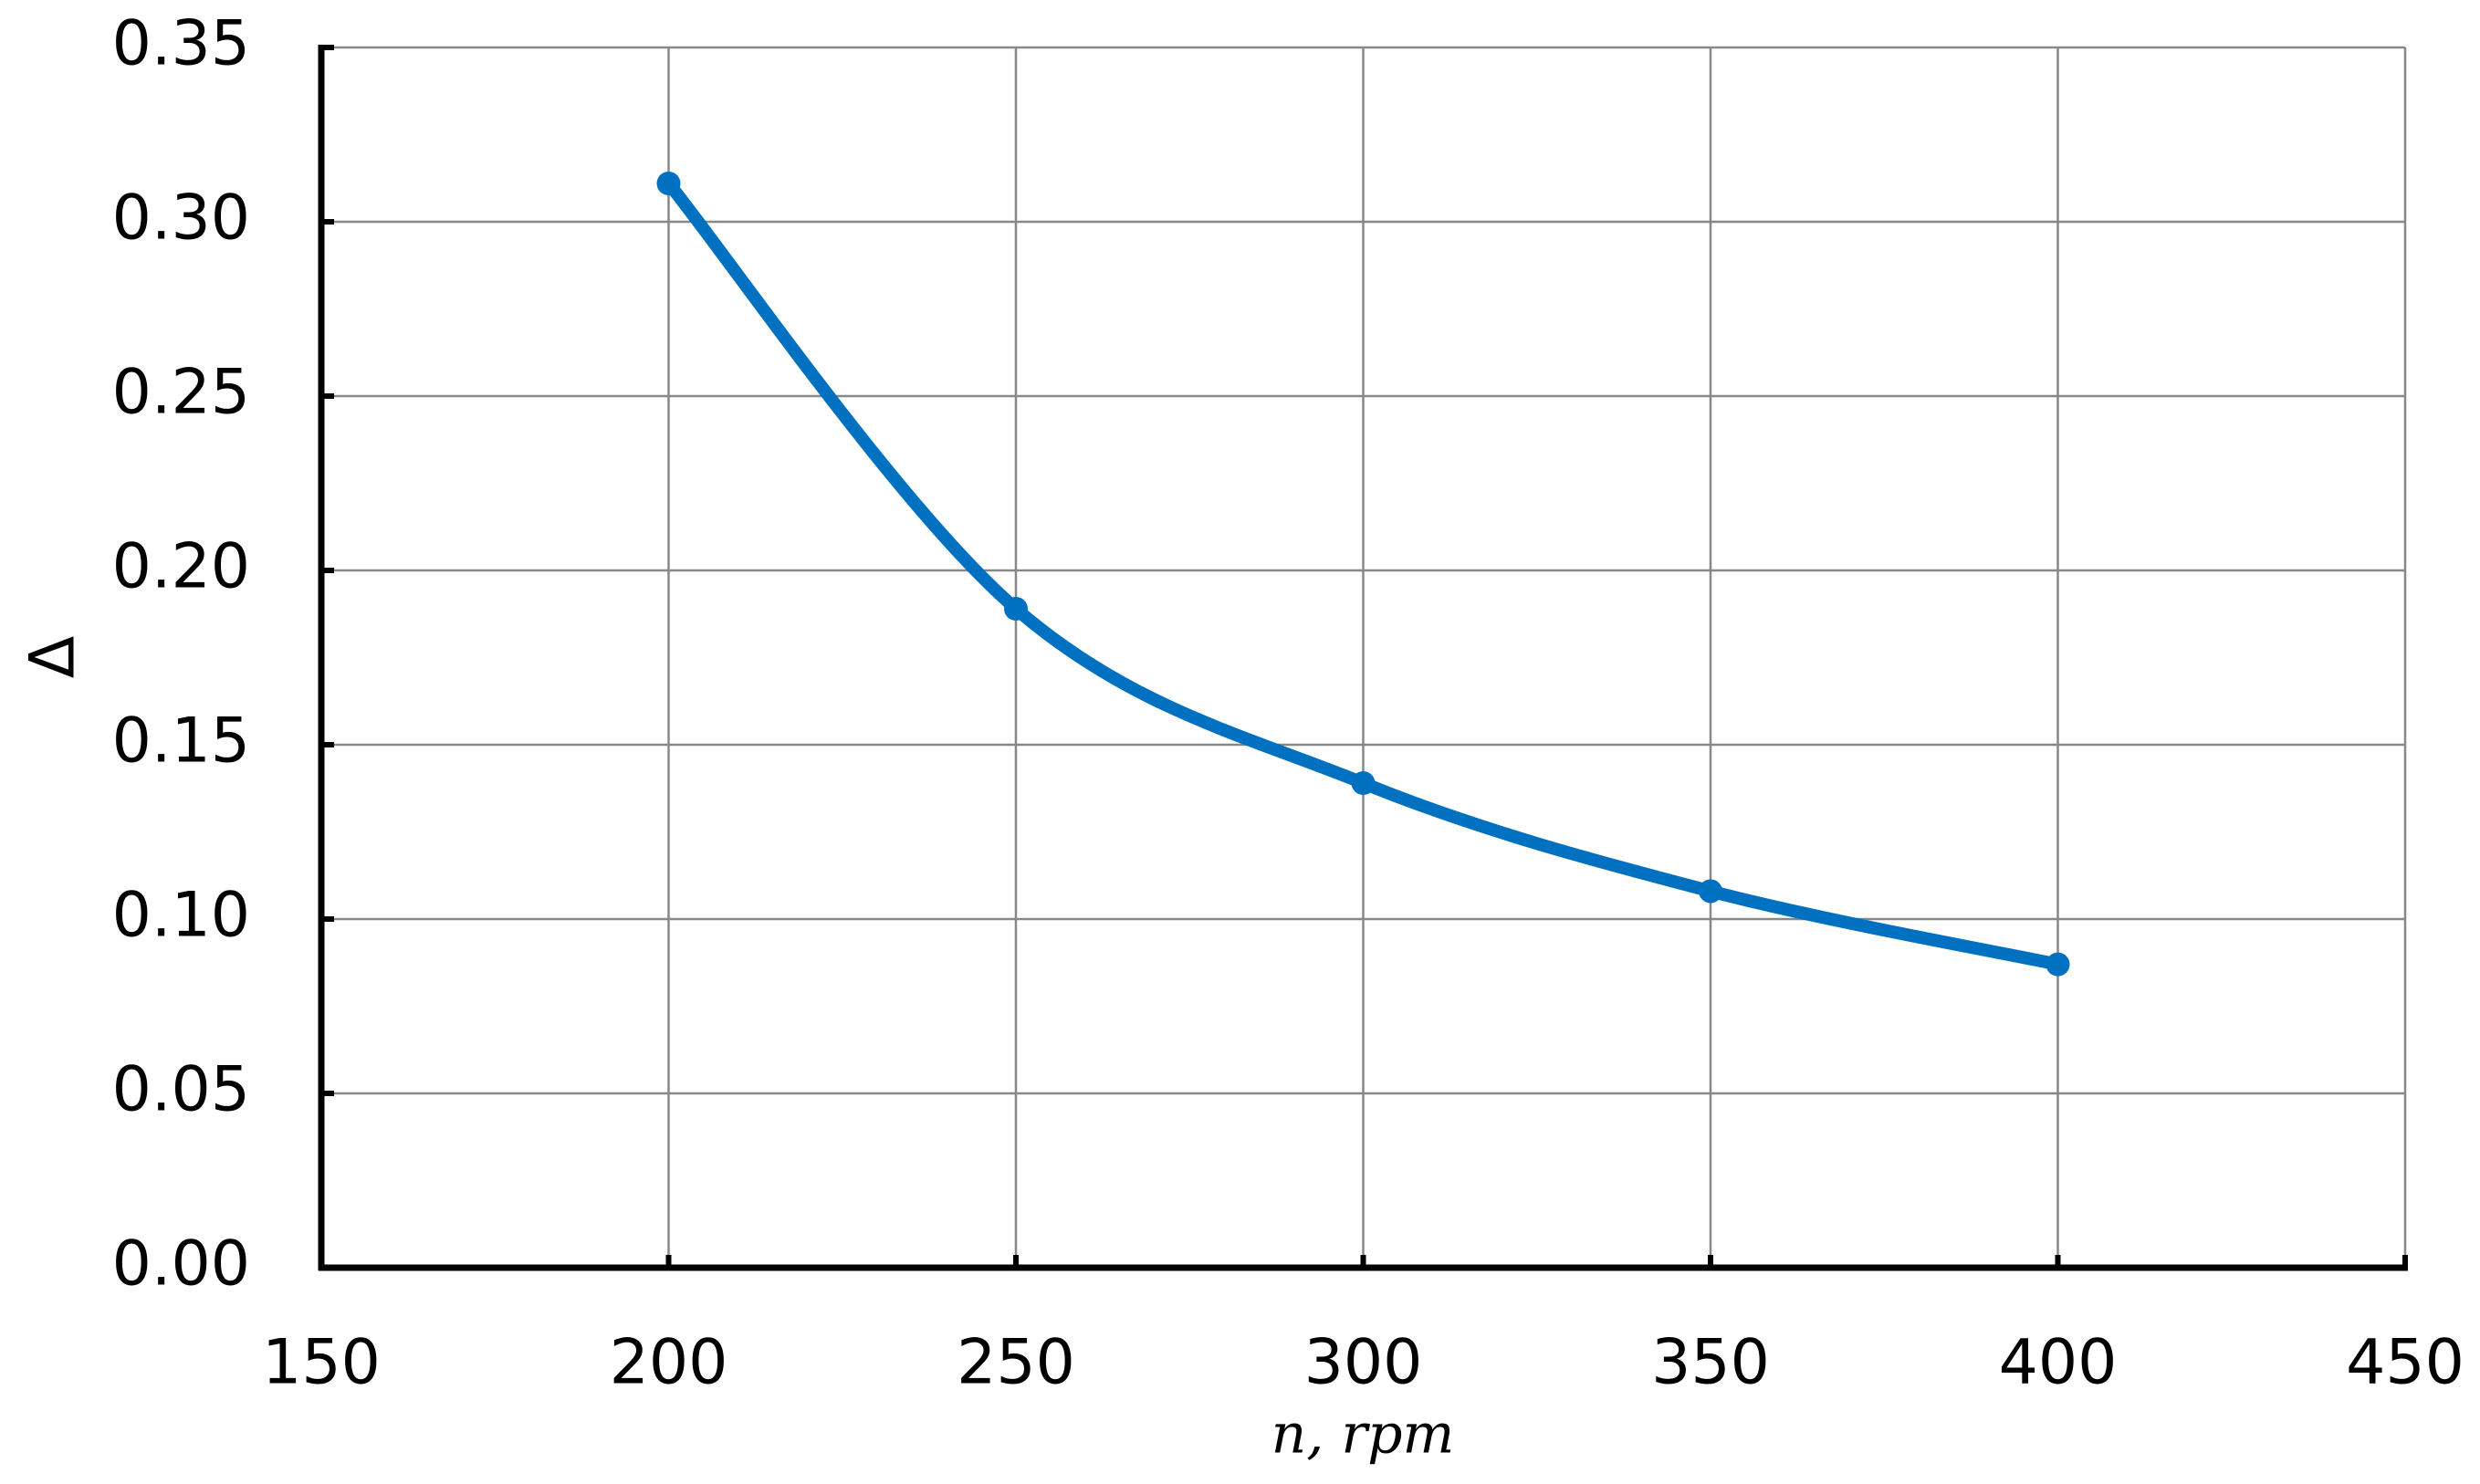 This screenshot has height=1484, width=2480. I want to click on y-tick-label: 0.35, so click(181, 44).